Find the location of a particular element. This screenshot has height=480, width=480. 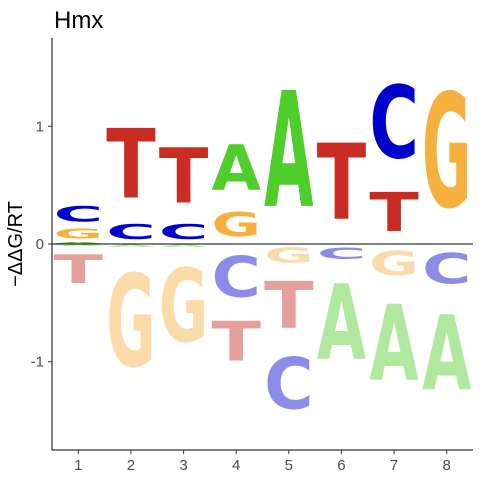

y-tick-label: 1 is located at coordinates (40, 126).